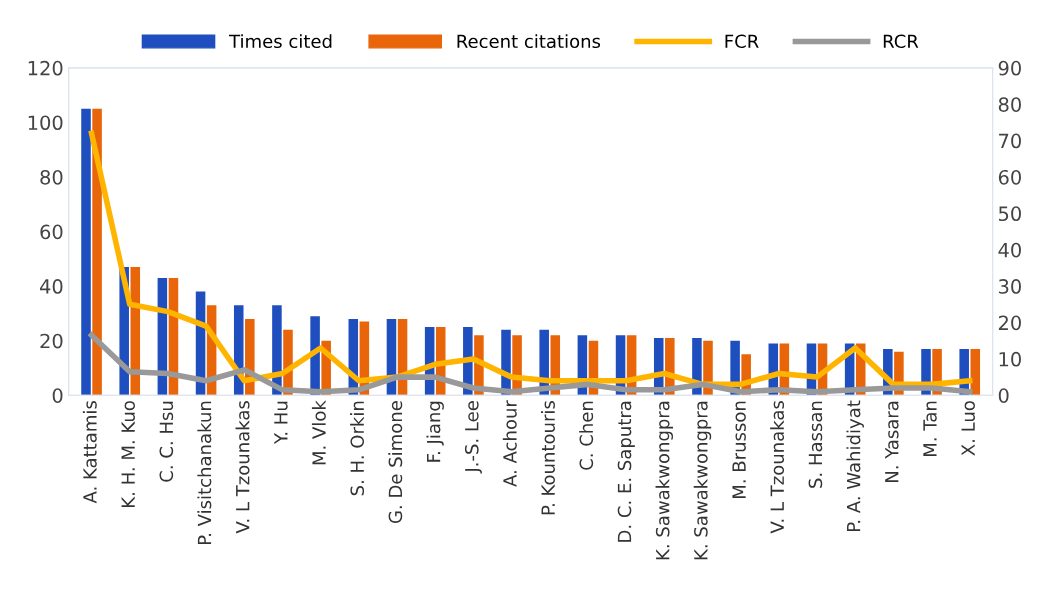 The width and height of the screenshot is (1056, 590). Describe the element at coordinates (51, 177) in the screenshot. I see `y-tick-label: 80` at that location.